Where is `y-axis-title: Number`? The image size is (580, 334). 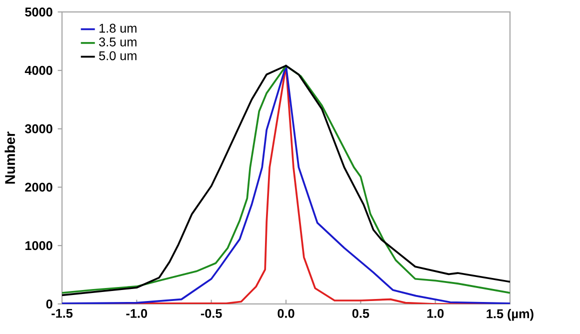
y-axis-title: Number is located at coordinates (10, 158).